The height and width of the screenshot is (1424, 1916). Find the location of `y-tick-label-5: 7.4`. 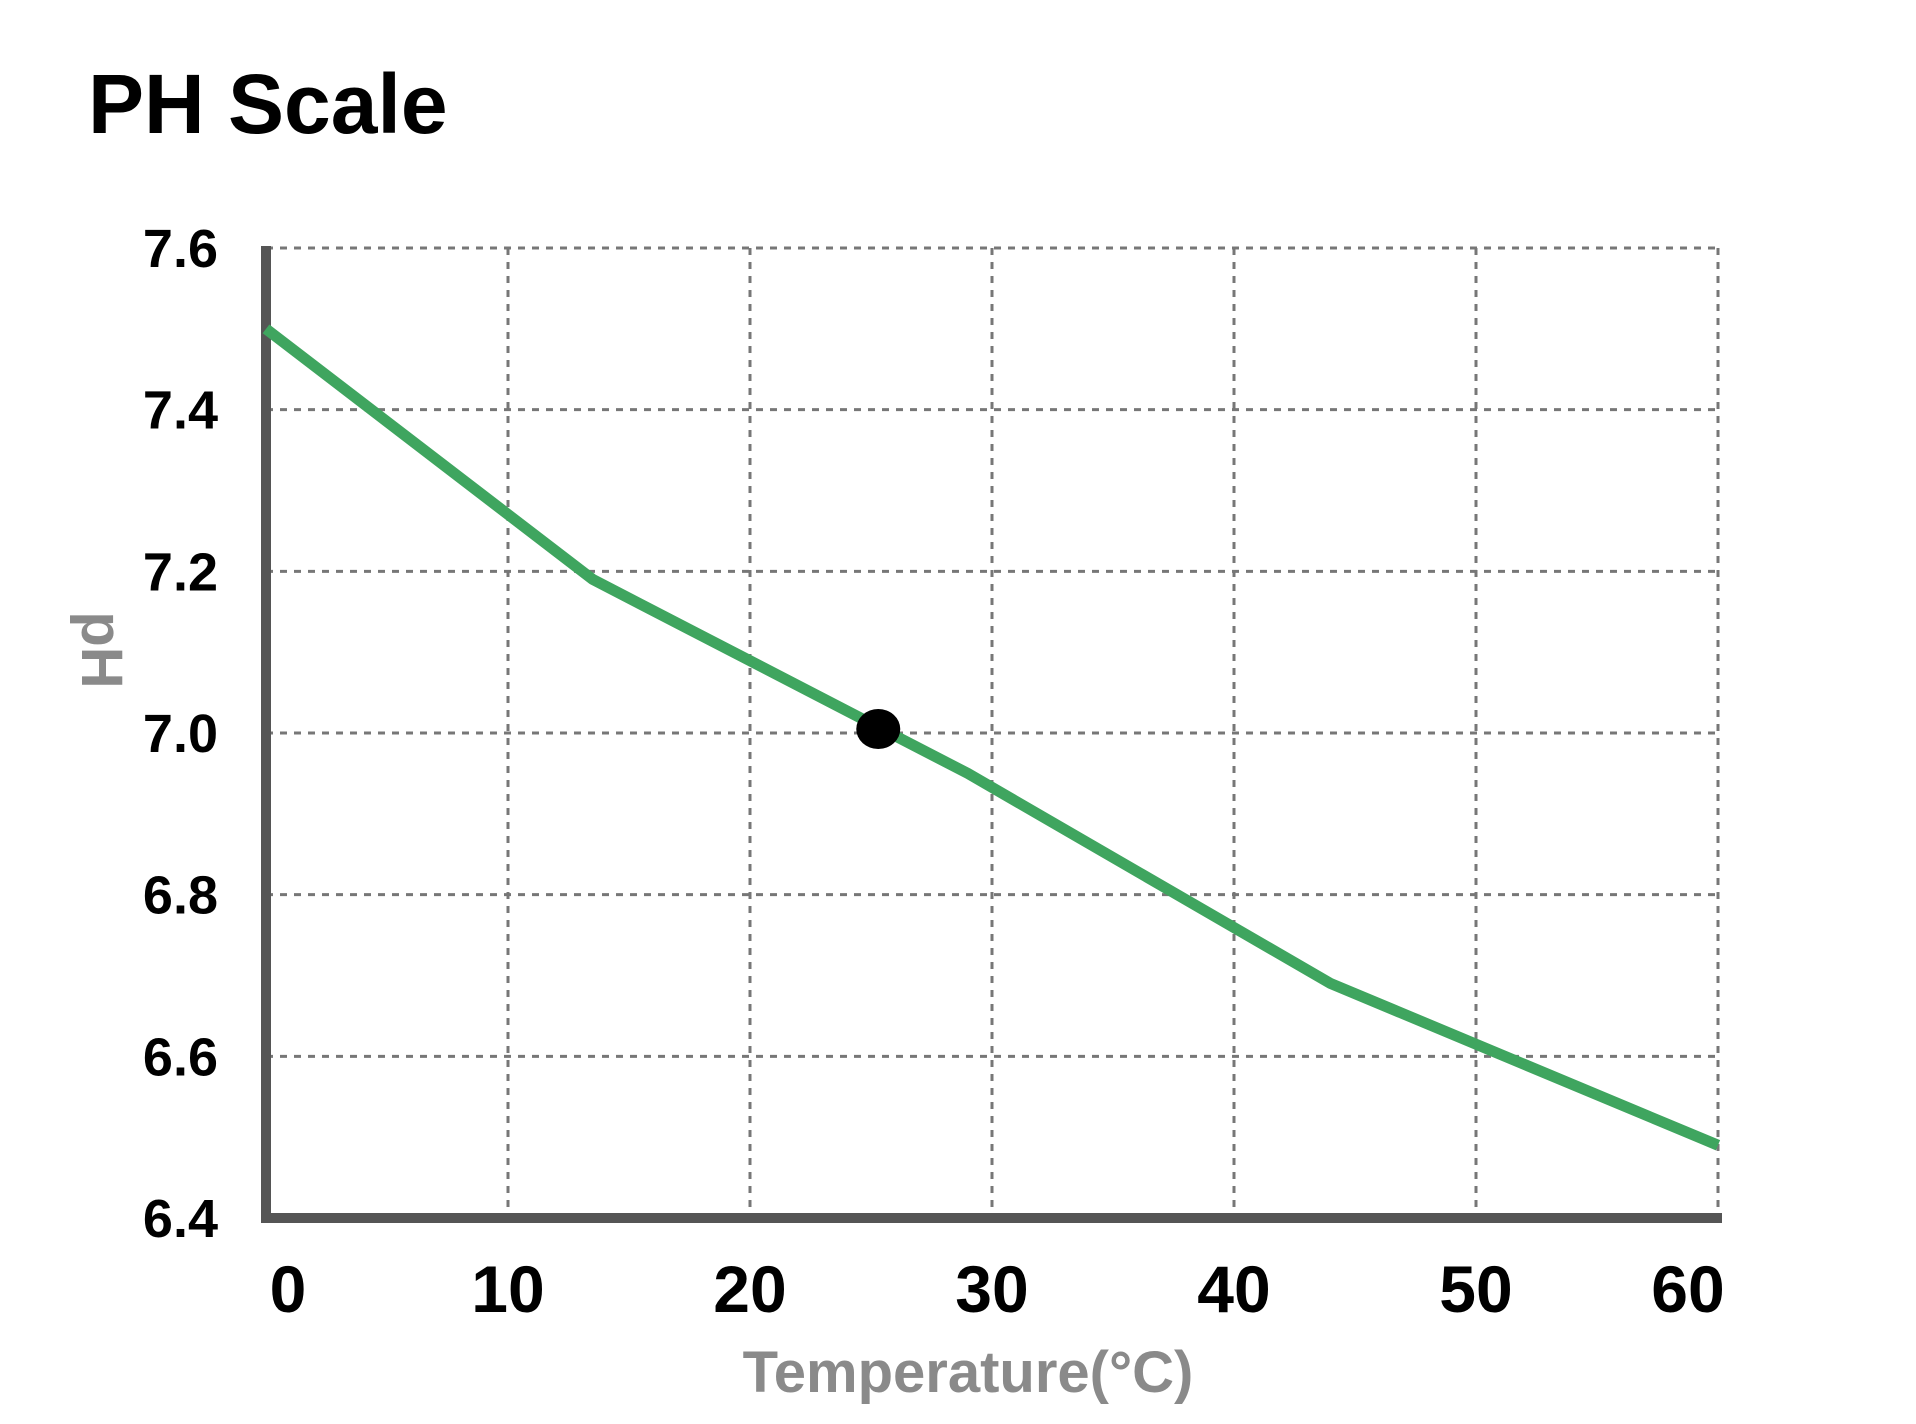

y-tick-label-5: 7.4 is located at coordinates (180, 411).